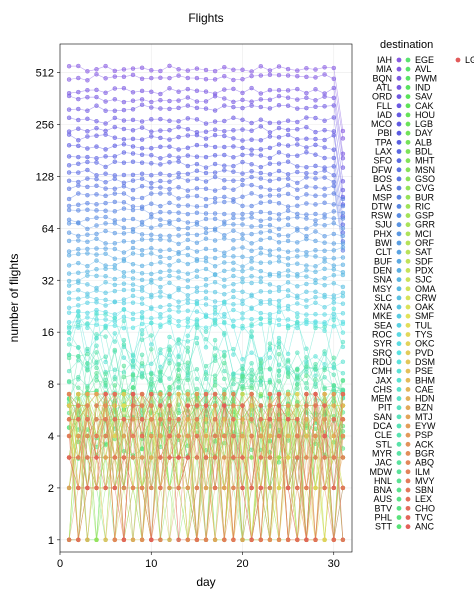 Image resolution: width=474 pixels, height=592 pixels. I want to click on legend-item: MIA, so click(389, 69).